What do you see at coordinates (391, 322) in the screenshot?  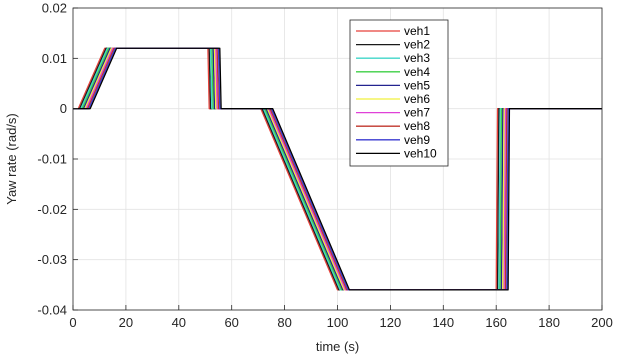 I see `x-tick-label: 120` at bounding box center [391, 322].